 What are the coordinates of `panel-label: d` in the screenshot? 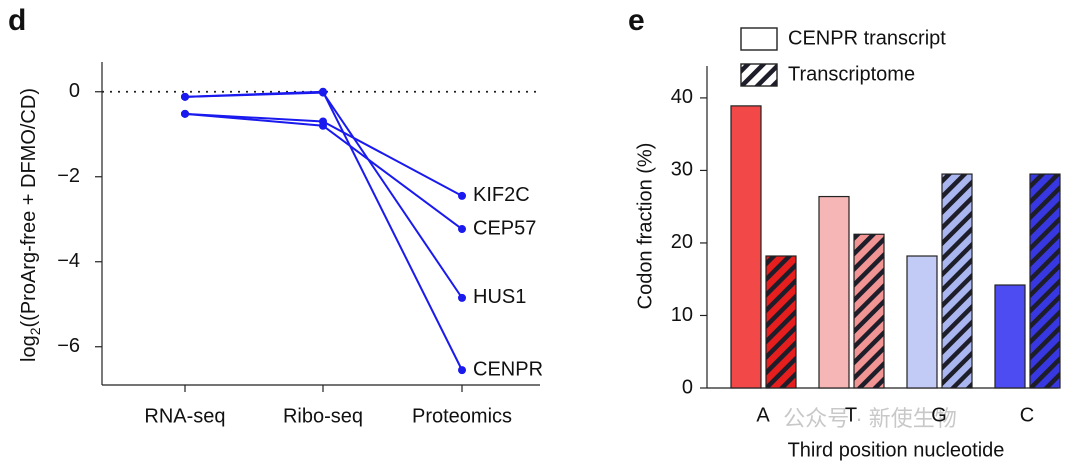 It's located at (17, 20).